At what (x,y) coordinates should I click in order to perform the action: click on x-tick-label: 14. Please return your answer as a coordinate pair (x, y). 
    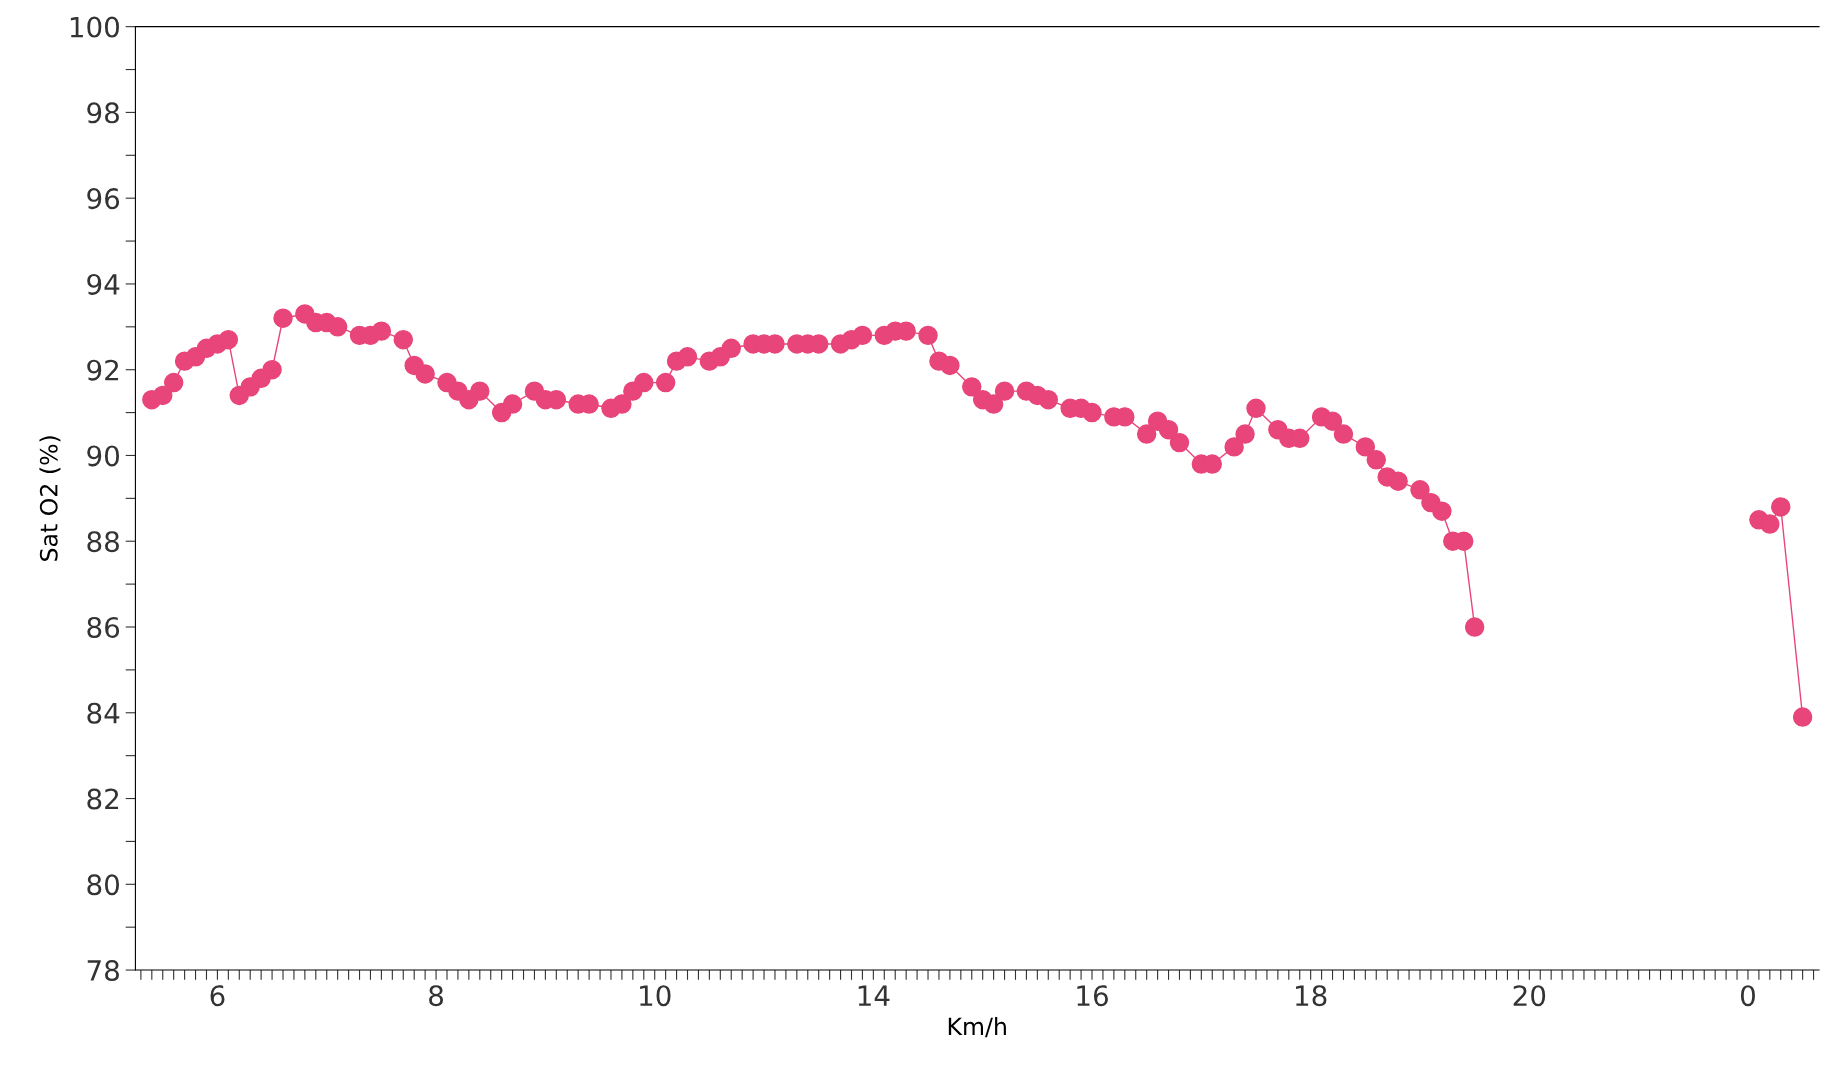
    Looking at the image, I should click on (874, 995).